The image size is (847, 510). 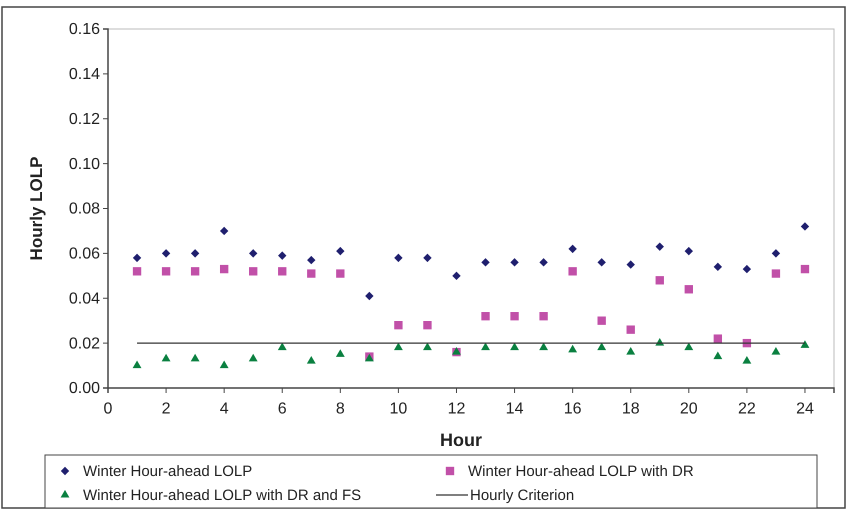 What do you see at coordinates (84, 119) in the screenshot?
I see `y-tick-label: 0.12` at bounding box center [84, 119].